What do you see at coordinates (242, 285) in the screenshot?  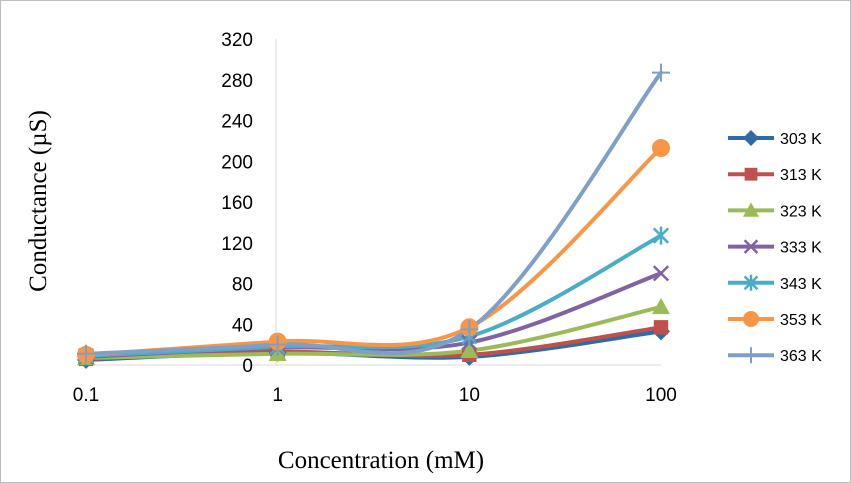 I see `y-tick-label: 80` at bounding box center [242, 285].